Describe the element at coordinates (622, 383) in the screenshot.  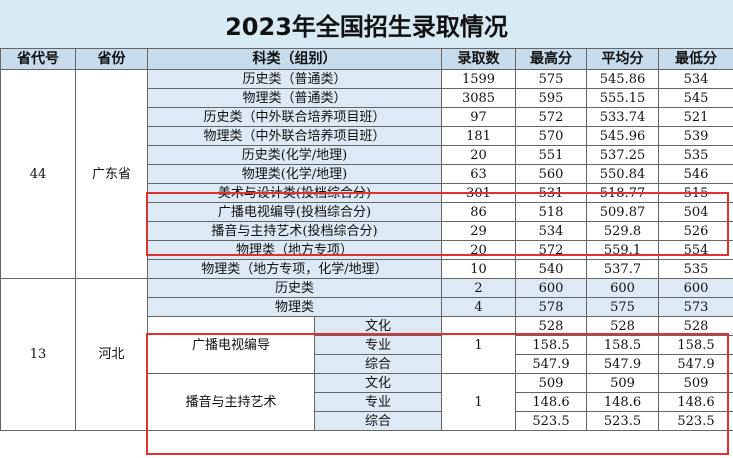
I see `avg-cell: 509` at that location.